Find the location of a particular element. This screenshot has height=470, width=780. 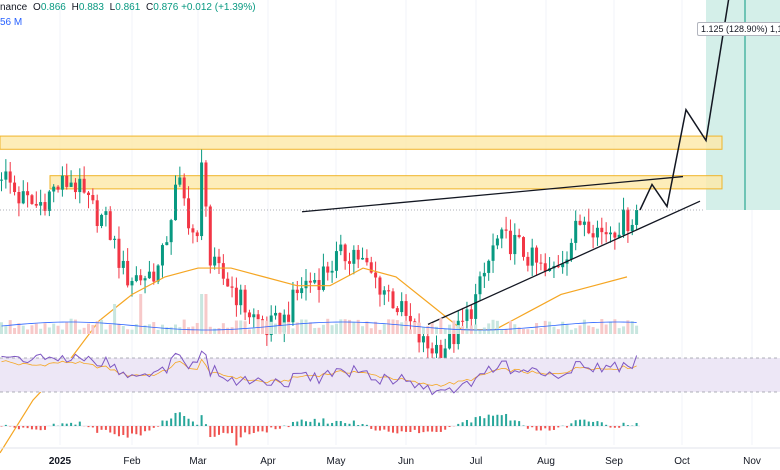

target-label: 1.125 (128.90%) 1,1 is located at coordinates (738, 29).